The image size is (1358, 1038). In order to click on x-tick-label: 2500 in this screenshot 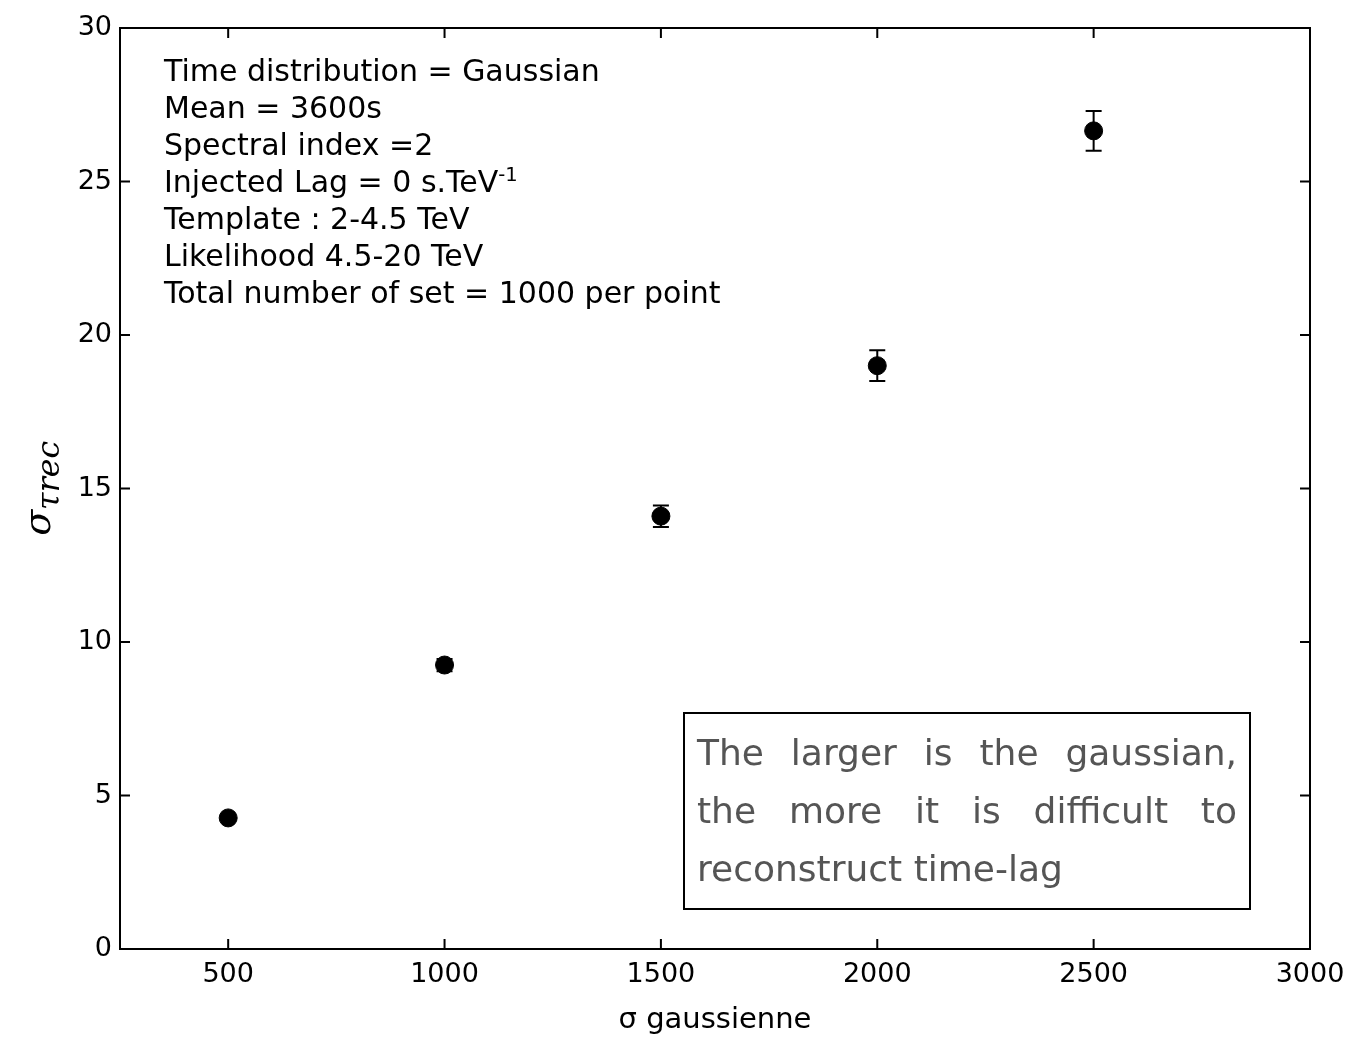, I will do `click(1093, 973)`.